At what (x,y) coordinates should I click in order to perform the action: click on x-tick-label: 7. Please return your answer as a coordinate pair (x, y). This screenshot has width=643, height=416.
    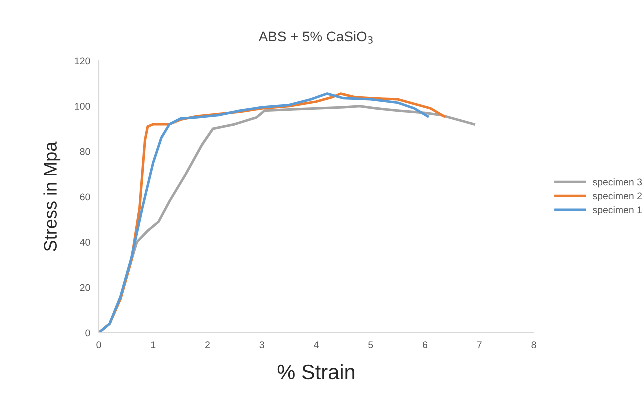
    Looking at the image, I should click on (479, 345).